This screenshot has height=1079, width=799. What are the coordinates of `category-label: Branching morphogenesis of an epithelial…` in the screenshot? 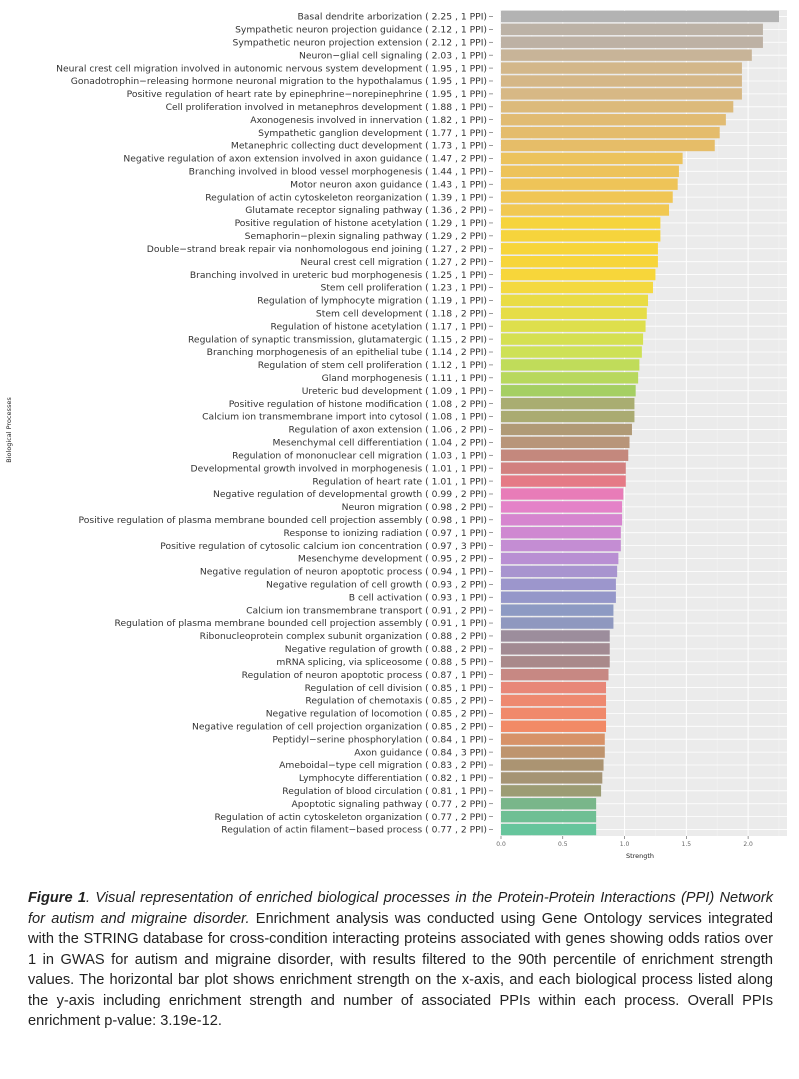 It's located at (347, 352).